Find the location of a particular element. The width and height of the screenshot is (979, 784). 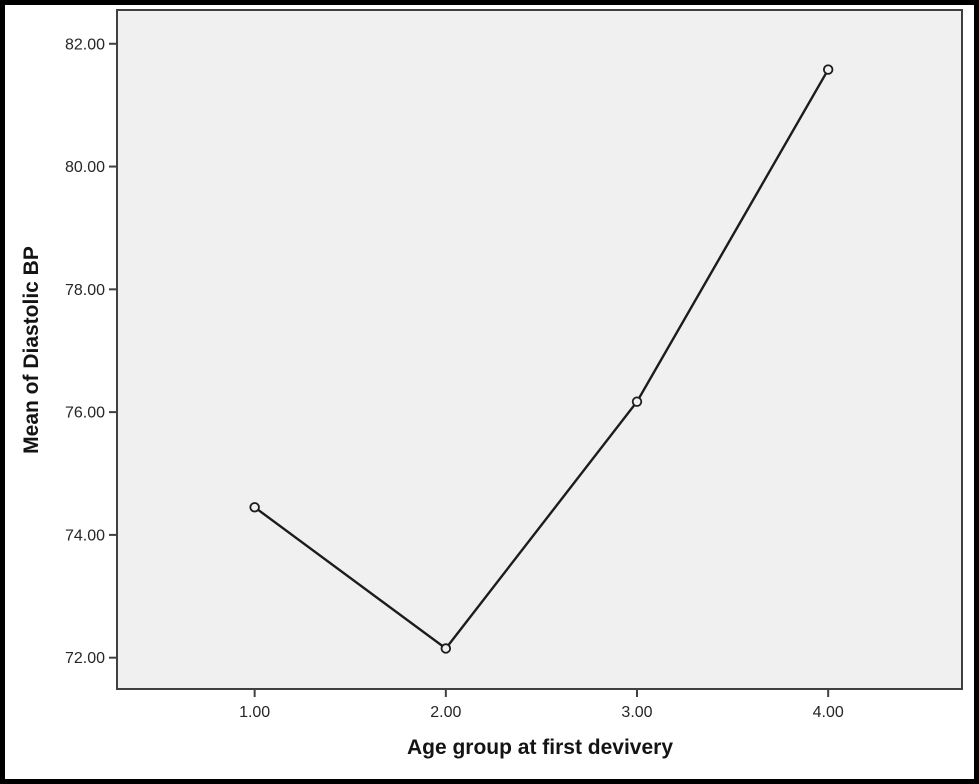

y-tick-label: 80.00 is located at coordinates (85, 167).